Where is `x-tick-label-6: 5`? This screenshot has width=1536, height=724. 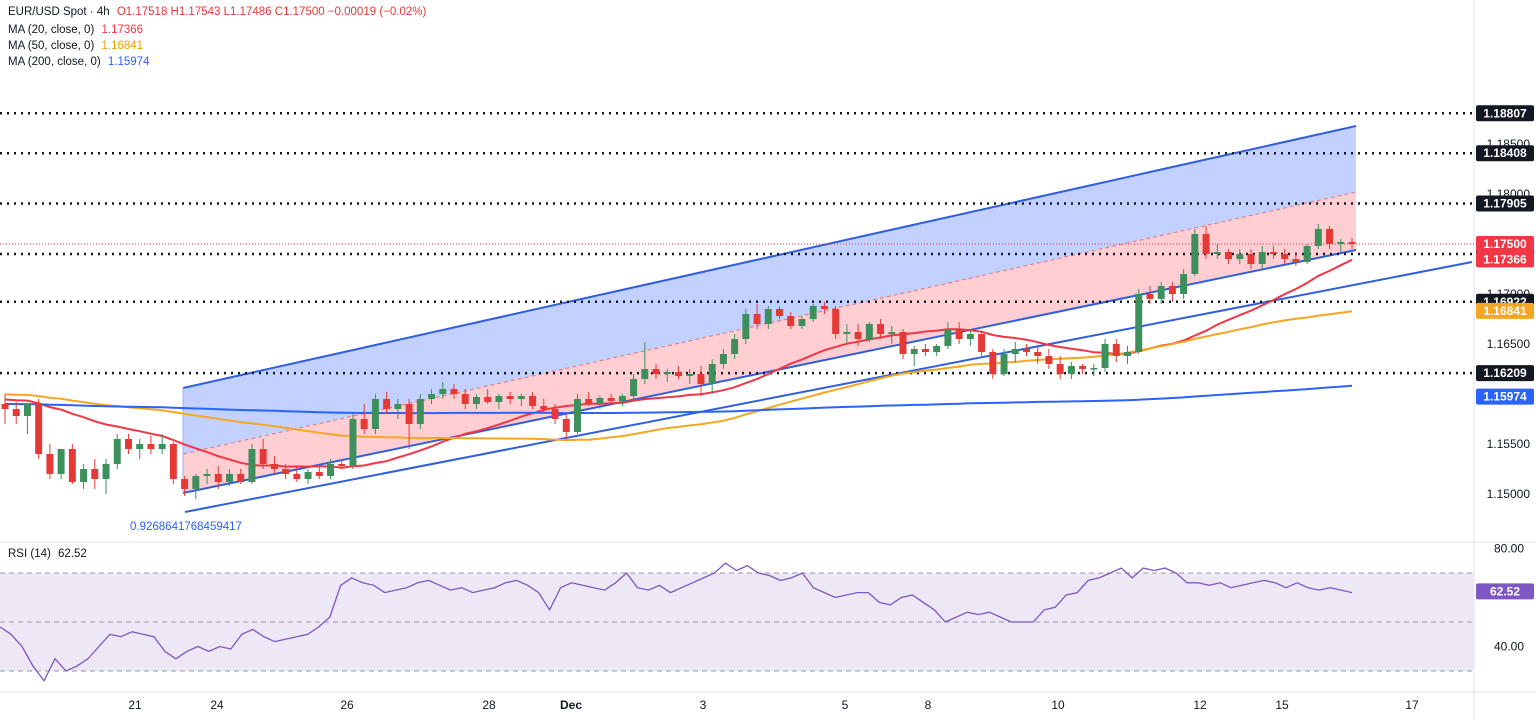
x-tick-label-6: 5 is located at coordinates (845, 705).